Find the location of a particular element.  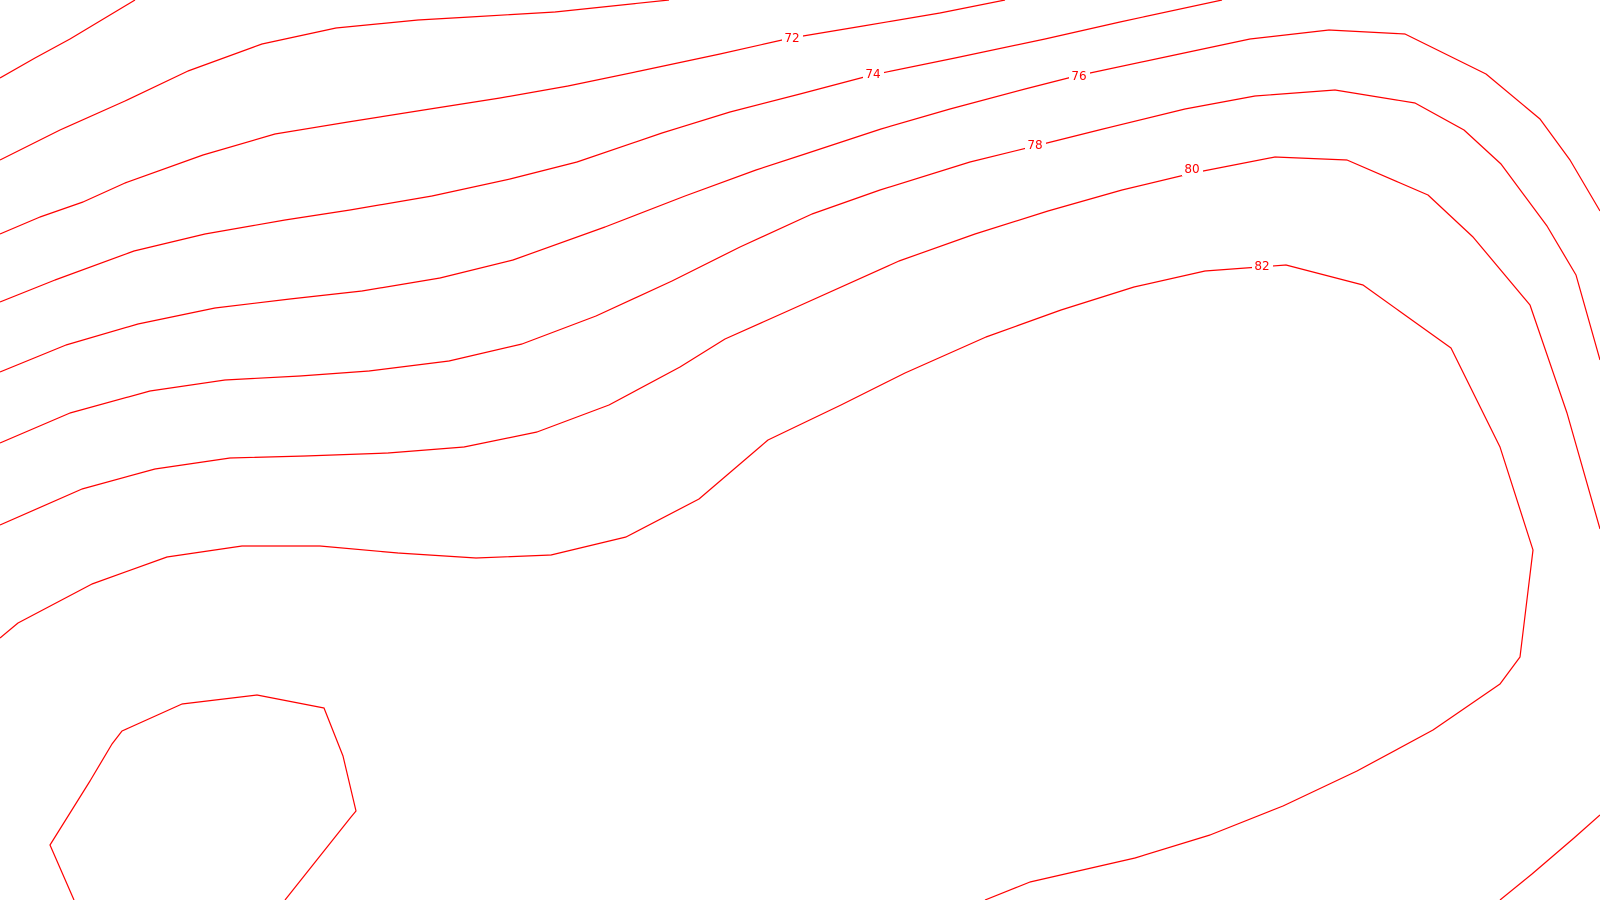

contour-label-76: 76 is located at coordinates (1078, 76).